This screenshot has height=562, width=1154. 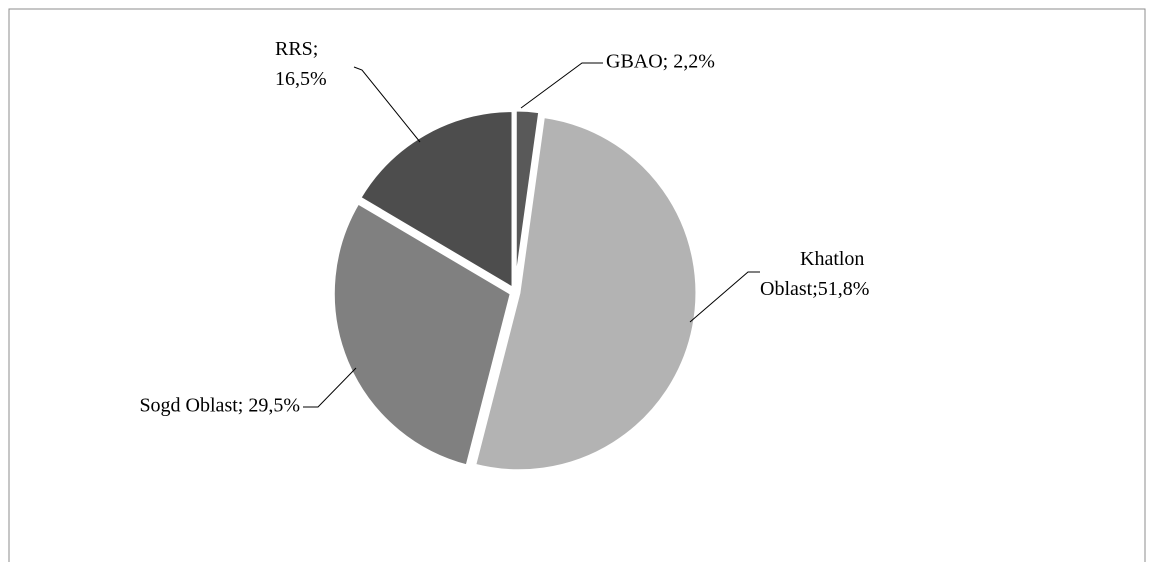 I want to click on data-label: RRS; 16,5%, so click(x=301, y=64).